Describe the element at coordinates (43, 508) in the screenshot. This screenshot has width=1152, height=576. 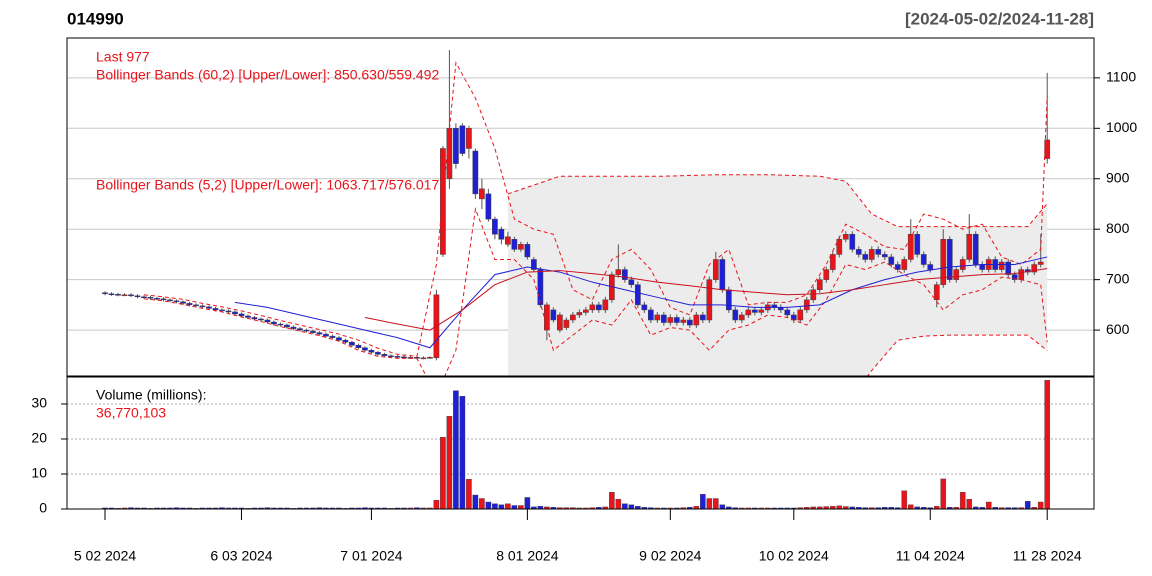
I see `y-tick-label: 0` at that location.